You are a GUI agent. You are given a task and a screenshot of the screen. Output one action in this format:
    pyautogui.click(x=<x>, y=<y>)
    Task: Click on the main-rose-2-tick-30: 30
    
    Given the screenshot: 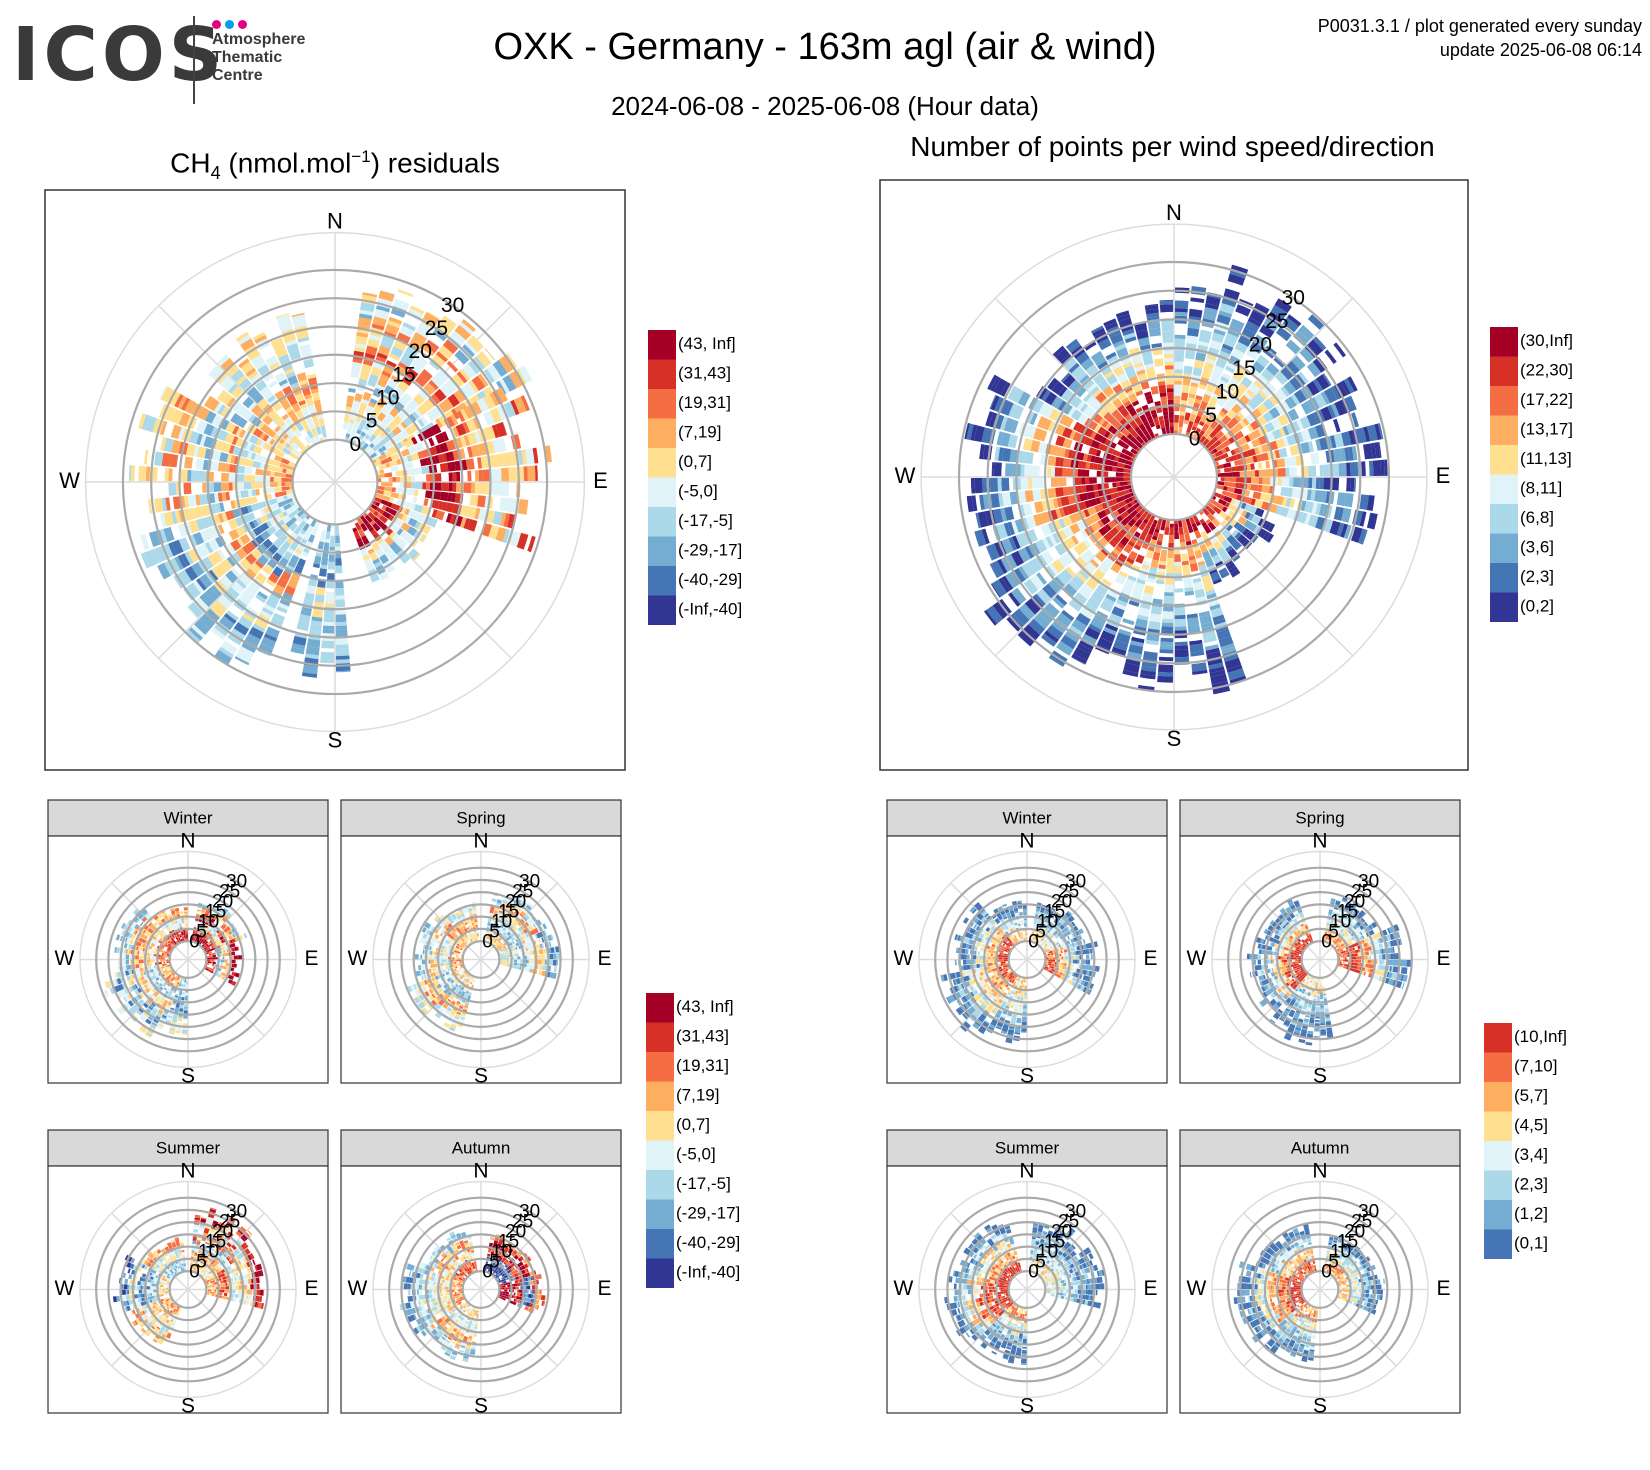 What is the action you would take?
    pyautogui.click(x=1293, y=297)
    